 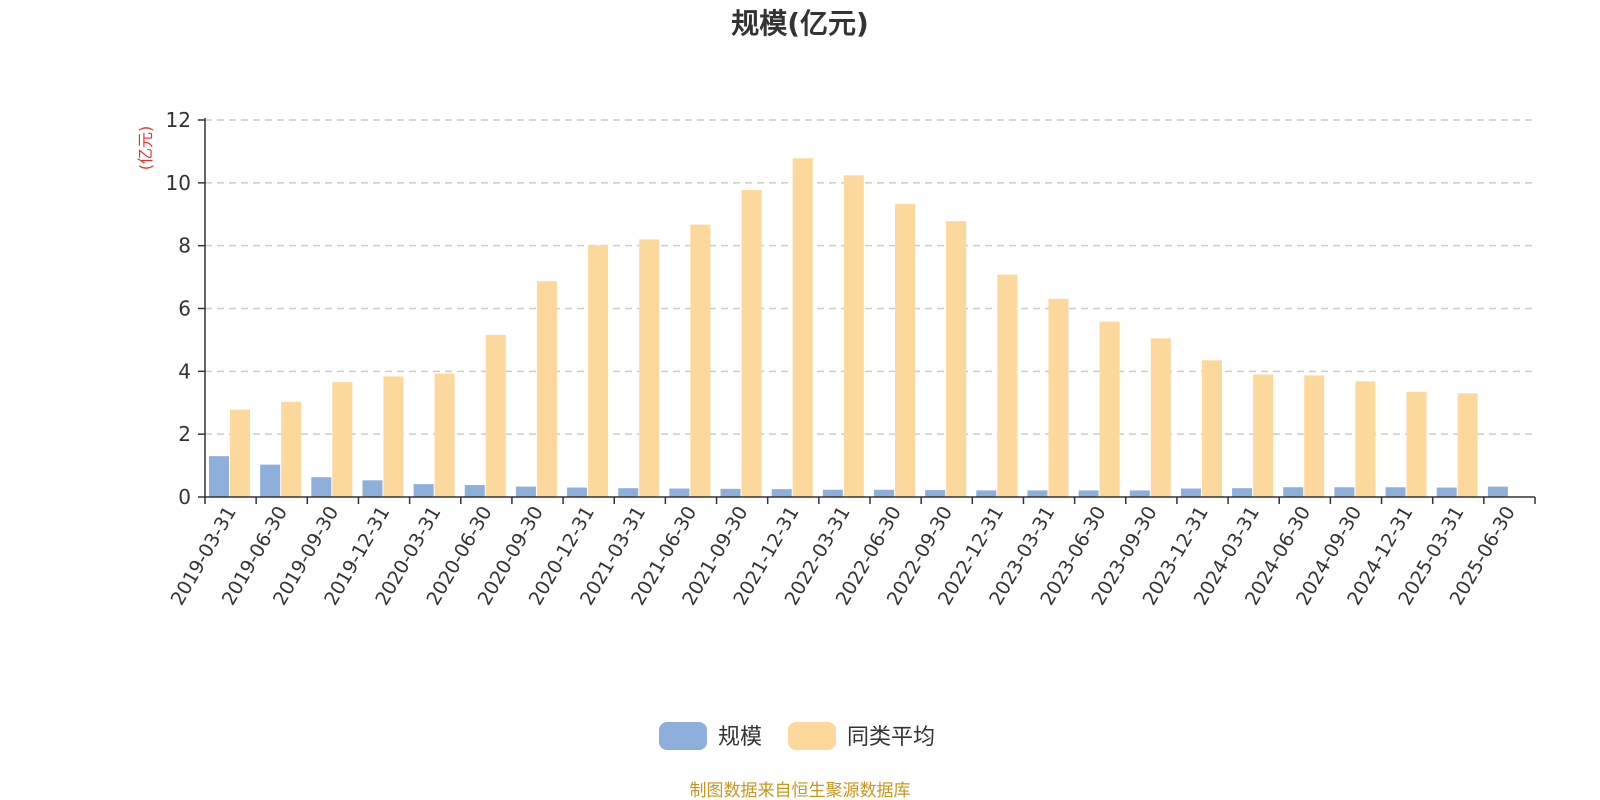 What do you see at coordinates (184, 246) in the screenshot?
I see `y-tick-label: 8` at bounding box center [184, 246].